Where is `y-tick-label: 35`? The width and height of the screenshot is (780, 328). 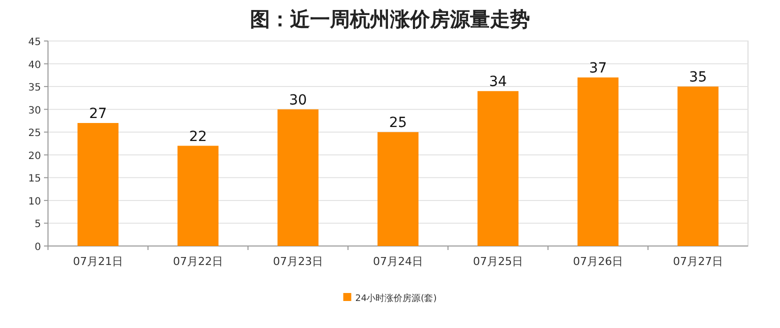 y-tick-label: 35 is located at coordinates (34, 88).